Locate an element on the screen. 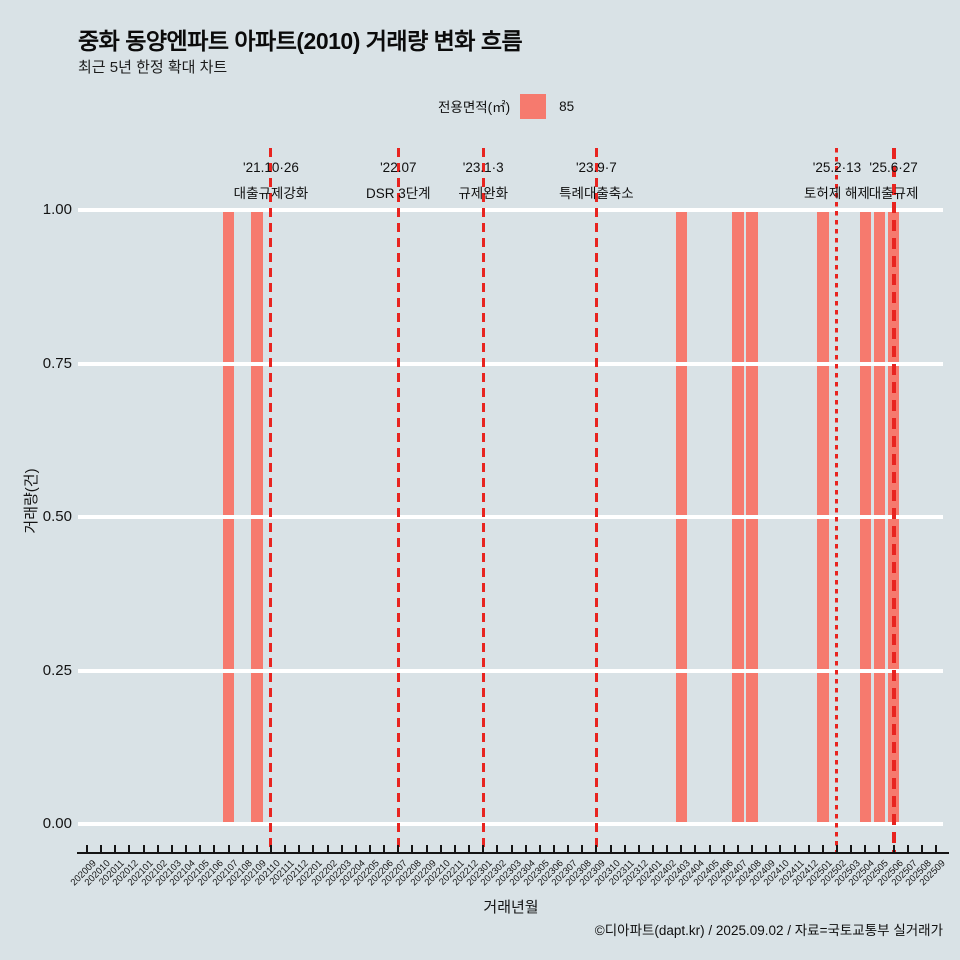 The height and width of the screenshot is (960, 960). y-tick-label: 0.00 is located at coordinates (57, 823).